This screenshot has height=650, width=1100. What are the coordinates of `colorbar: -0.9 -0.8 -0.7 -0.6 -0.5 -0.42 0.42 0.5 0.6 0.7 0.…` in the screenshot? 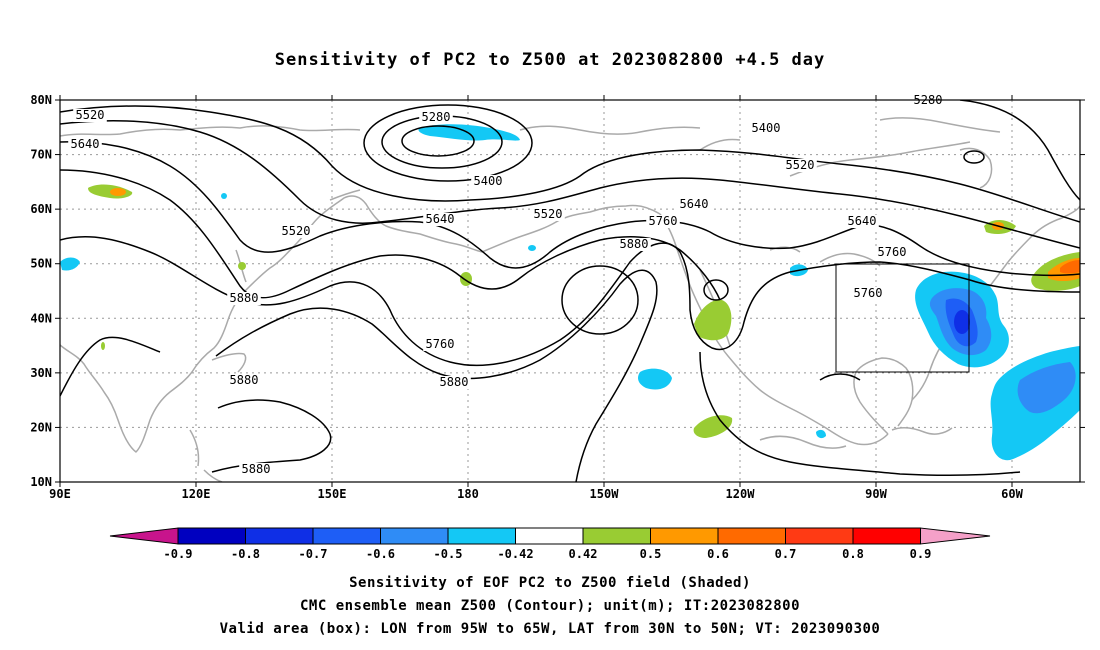 It's located at (550, 544).